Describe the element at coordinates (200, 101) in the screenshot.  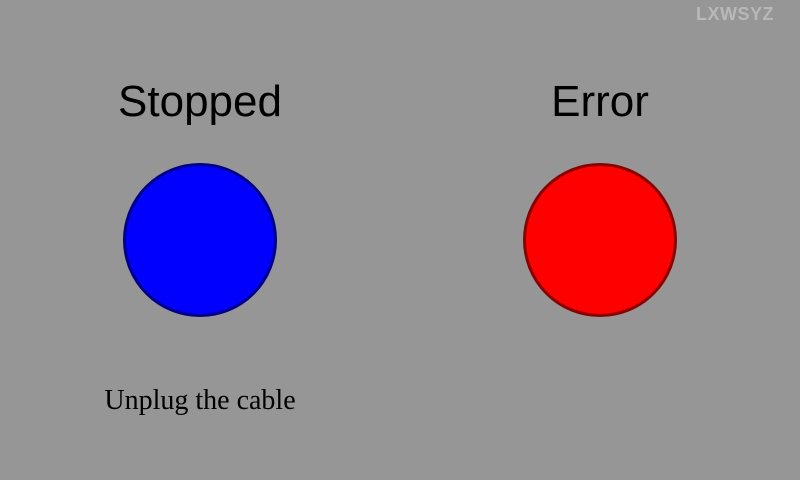
I see `left-status-label: Stopped` at that location.